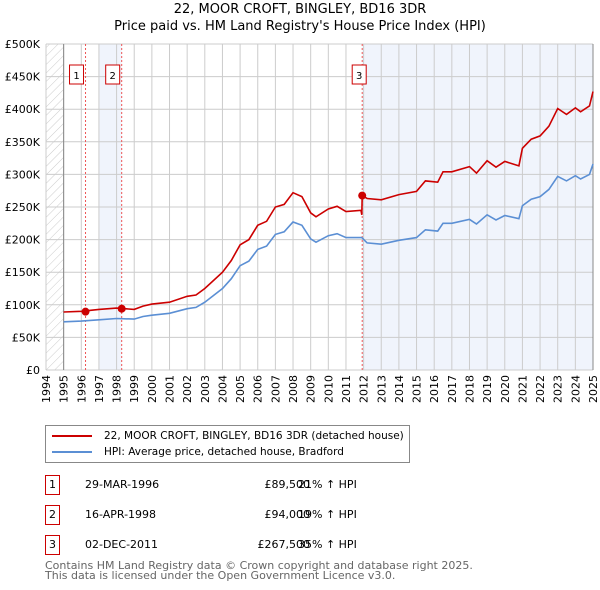 This screenshot has height=590, width=600. Describe the element at coordinates (72, 452) in the screenshot. I see `legend-swatch-blue` at that location.